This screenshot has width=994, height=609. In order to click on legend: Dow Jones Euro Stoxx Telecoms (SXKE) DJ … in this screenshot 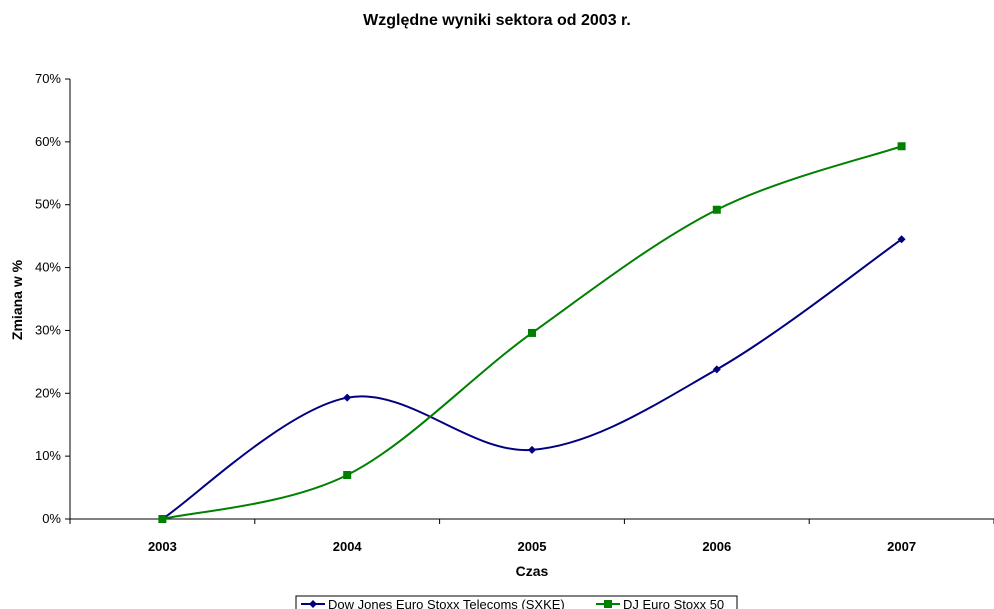, I will do `click(516, 602)`.